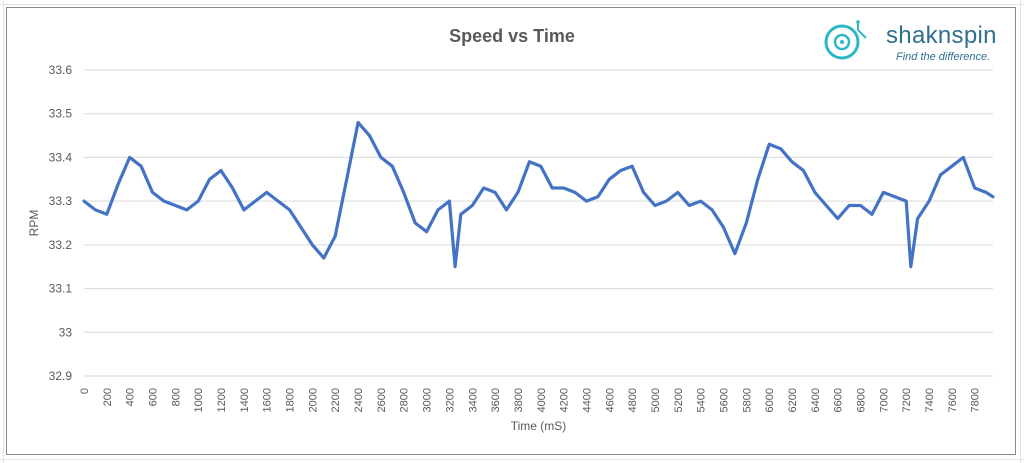 The width and height of the screenshot is (1024, 463). I want to click on x-tick-label: 5800, so click(747, 400).